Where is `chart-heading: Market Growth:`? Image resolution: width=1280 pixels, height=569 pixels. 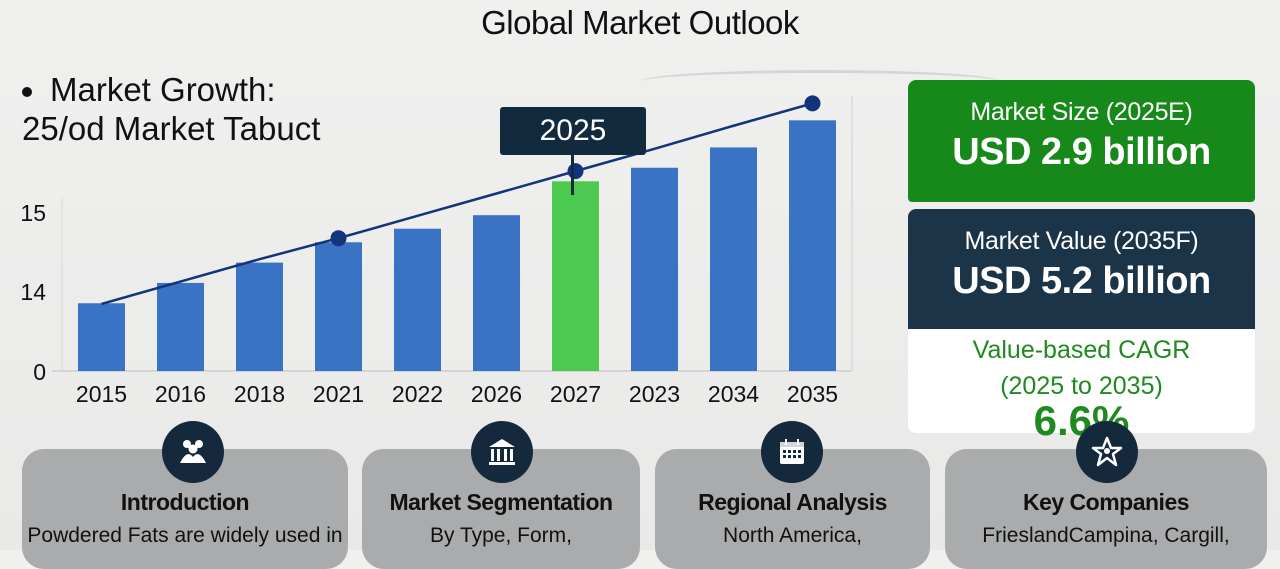 chart-heading: Market Growth: is located at coordinates (149, 90).